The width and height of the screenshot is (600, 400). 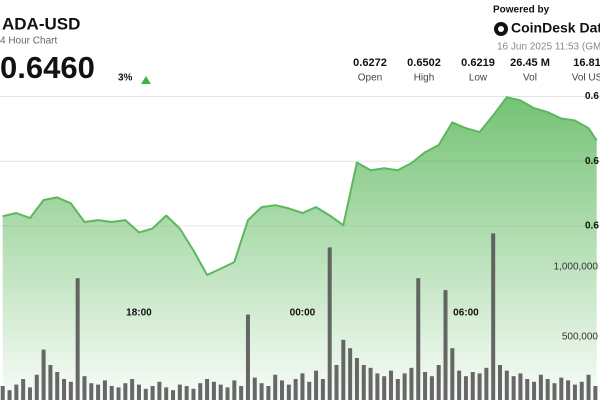 I want to click on x-tick-label: 00:00, so click(x=303, y=313).